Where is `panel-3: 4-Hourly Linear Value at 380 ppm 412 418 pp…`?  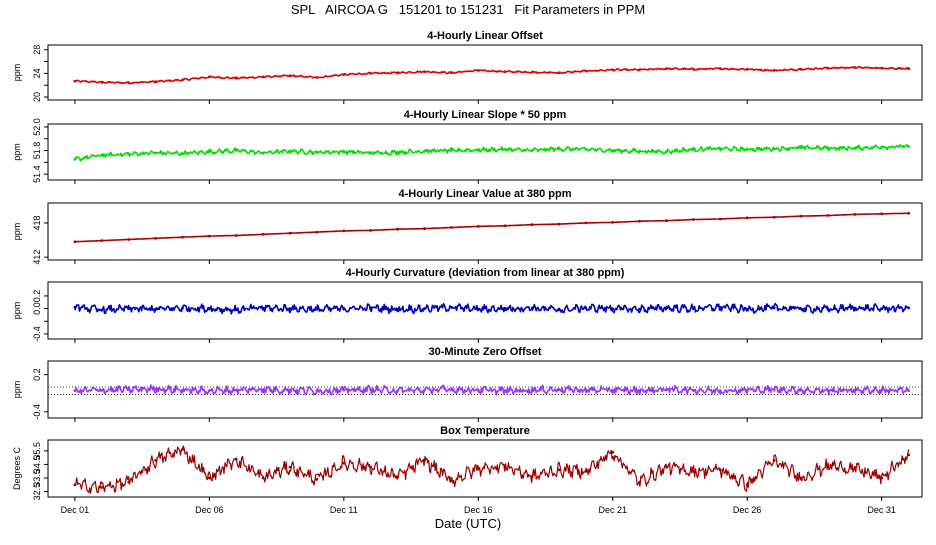 panel-3: 4-Hourly Linear Value at 380 ppm 412 418 pp… is located at coordinates (467, 226).